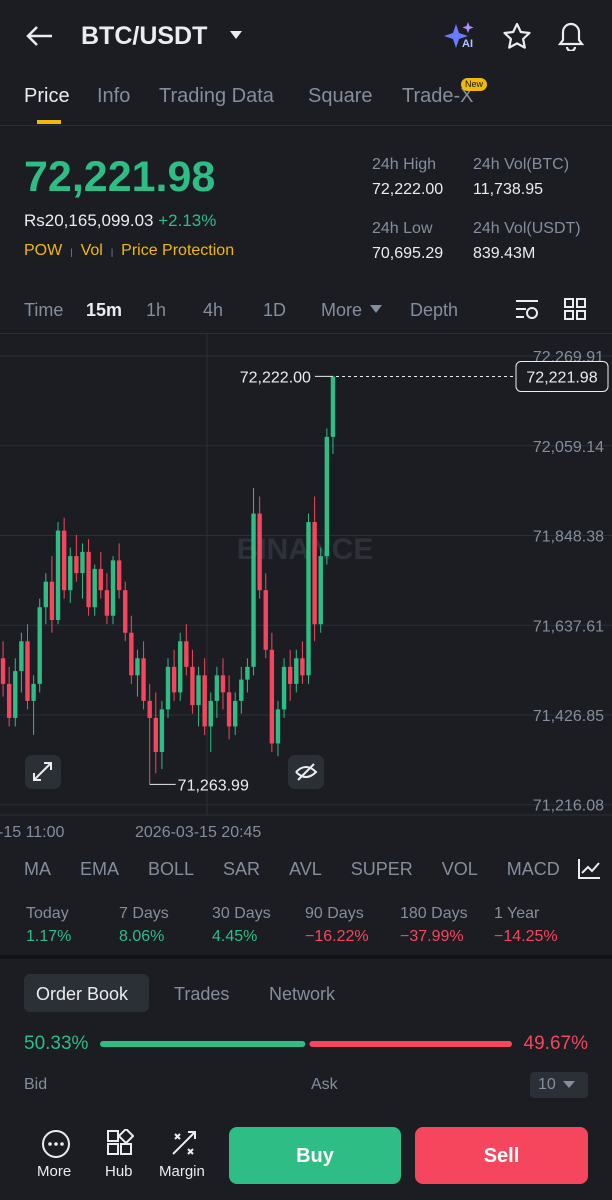 This screenshot has width=612, height=1200. I want to click on more-icon, so click(56, 1144).